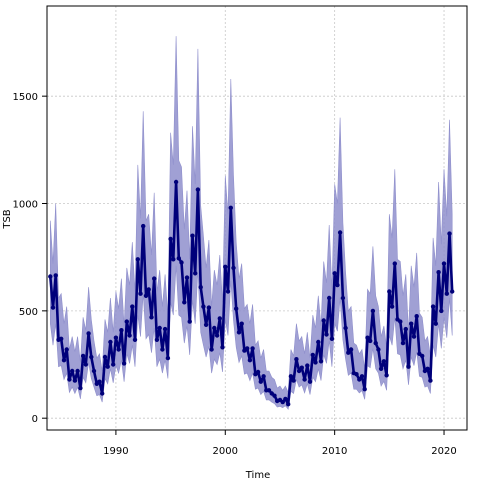 Image resolution: width=480 pixels, height=480 pixels. Describe the element at coordinates (334, 451) in the screenshot. I see `x-tick-label-2: 2010` at that location.